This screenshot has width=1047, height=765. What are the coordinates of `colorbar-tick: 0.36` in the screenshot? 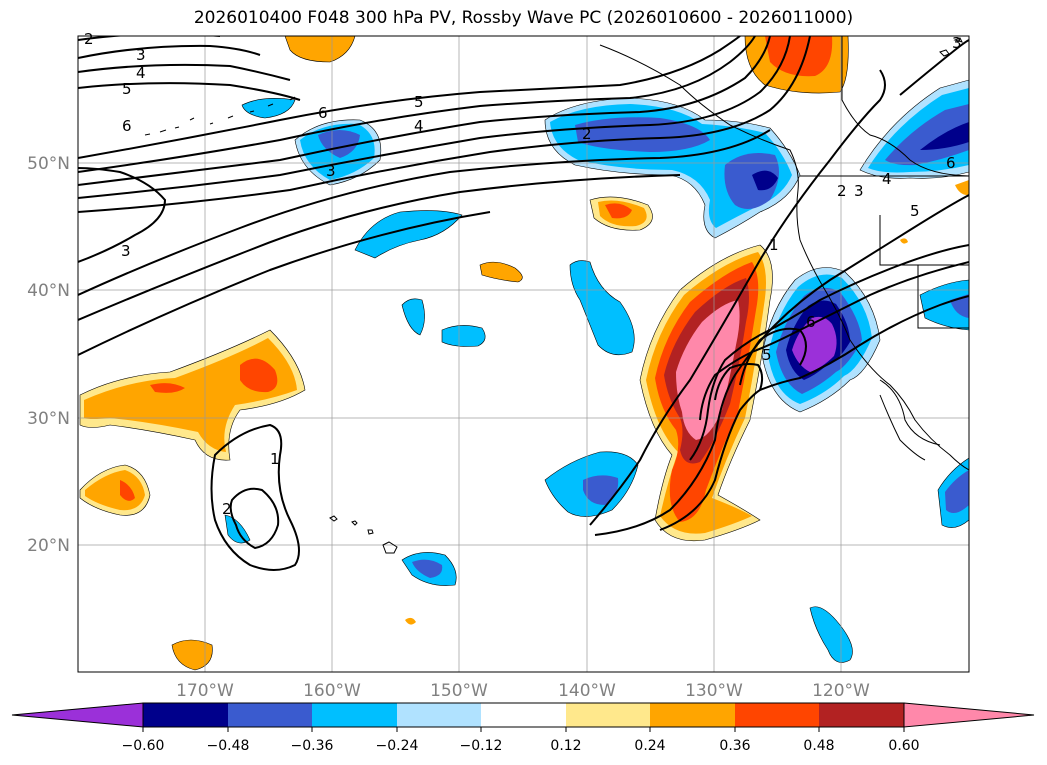 It's located at (734, 746).